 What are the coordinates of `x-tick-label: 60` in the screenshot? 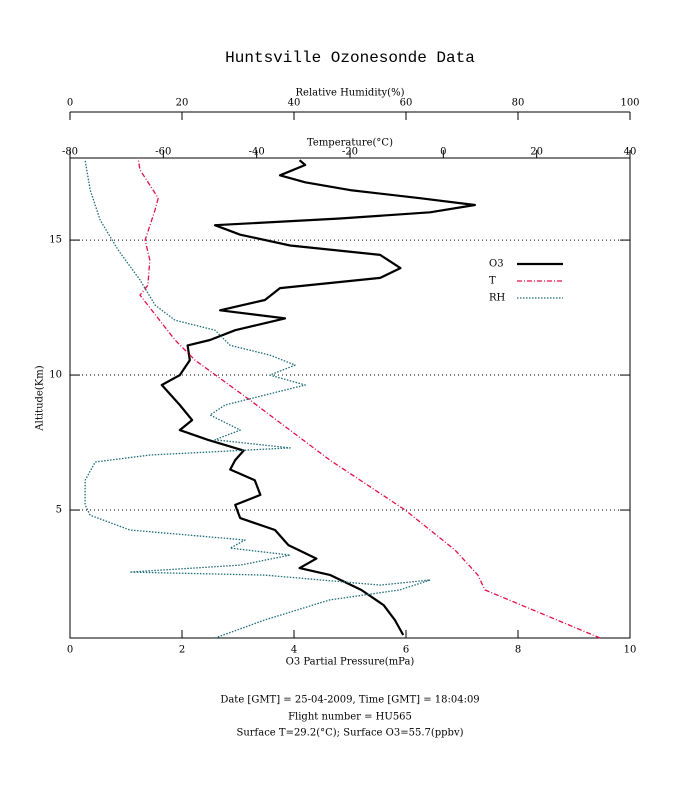 It's located at (406, 103).